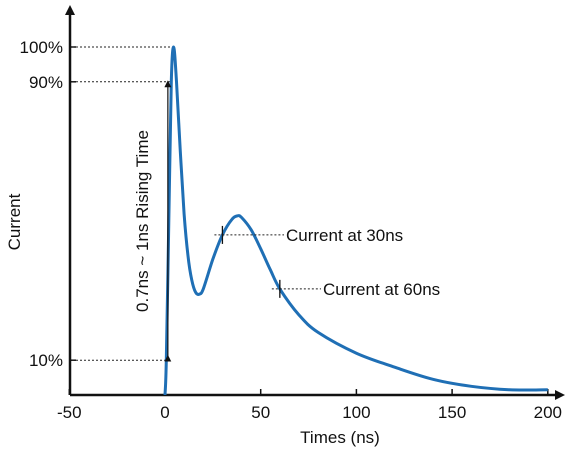 The width and height of the screenshot is (571, 453). What do you see at coordinates (41, 47) in the screenshot?
I see `y-tick-label: 100%` at bounding box center [41, 47].